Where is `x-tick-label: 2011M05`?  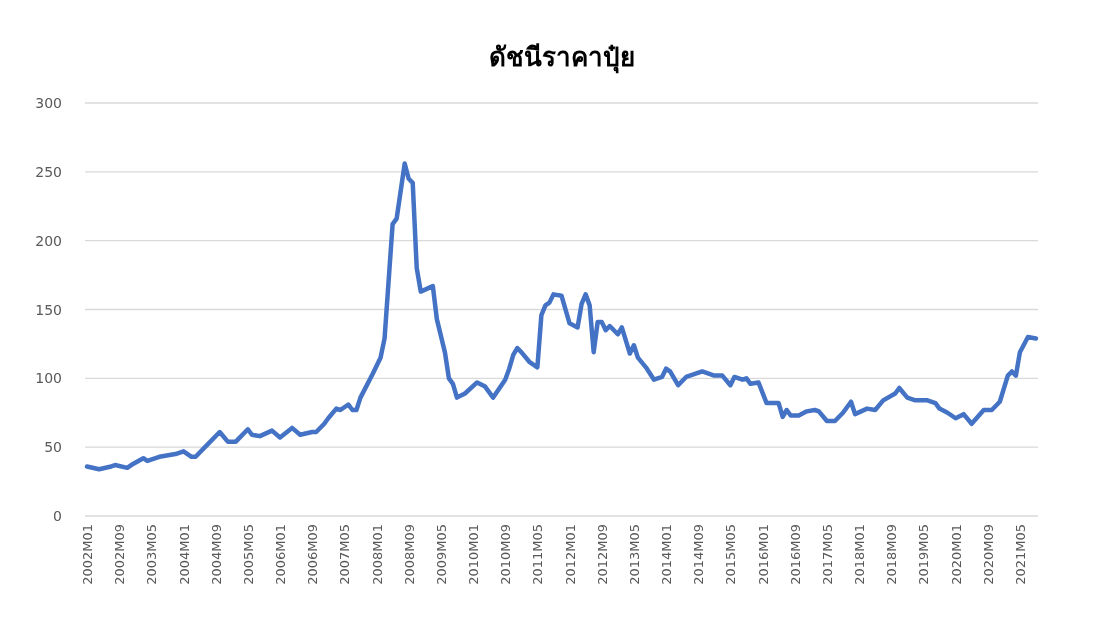
x-tick-label: 2011M05 is located at coordinates (538, 554).